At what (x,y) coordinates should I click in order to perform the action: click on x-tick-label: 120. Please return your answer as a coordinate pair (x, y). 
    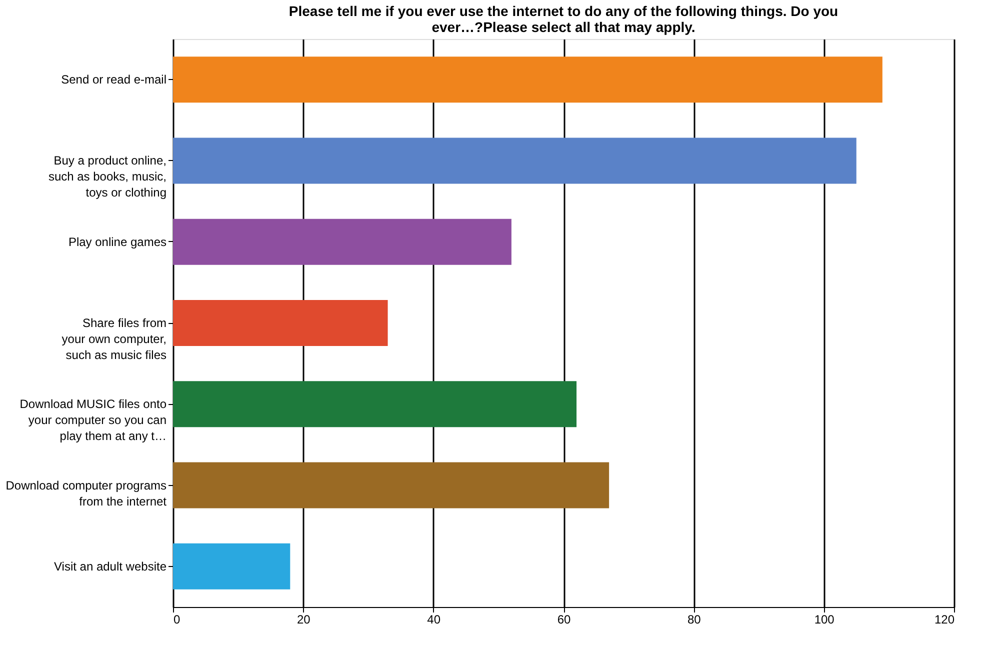
    Looking at the image, I should click on (944, 619).